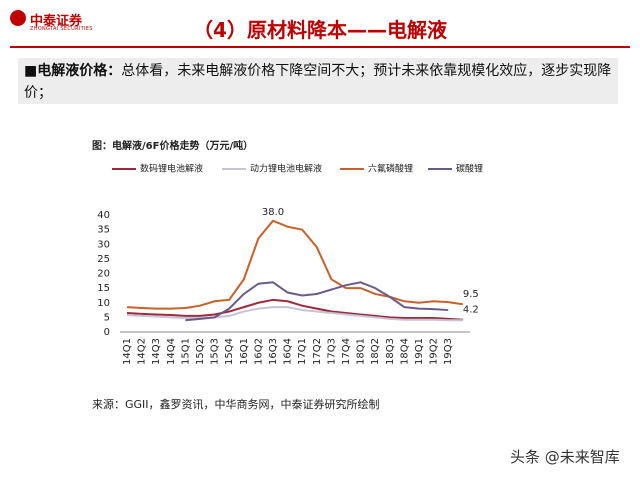 Image resolution: width=640 pixels, height=480 pixels. I want to click on y-tick-label: 20, so click(103, 274).